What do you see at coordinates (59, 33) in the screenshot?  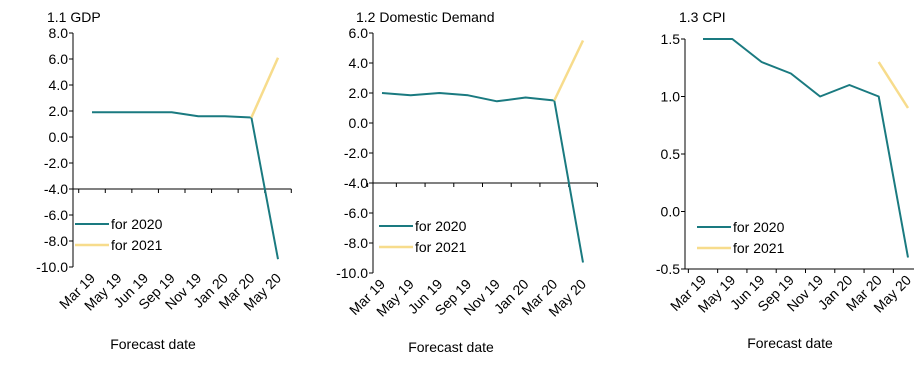 I see `panel-1-y-tick-label: 8.0` at bounding box center [59, 33].